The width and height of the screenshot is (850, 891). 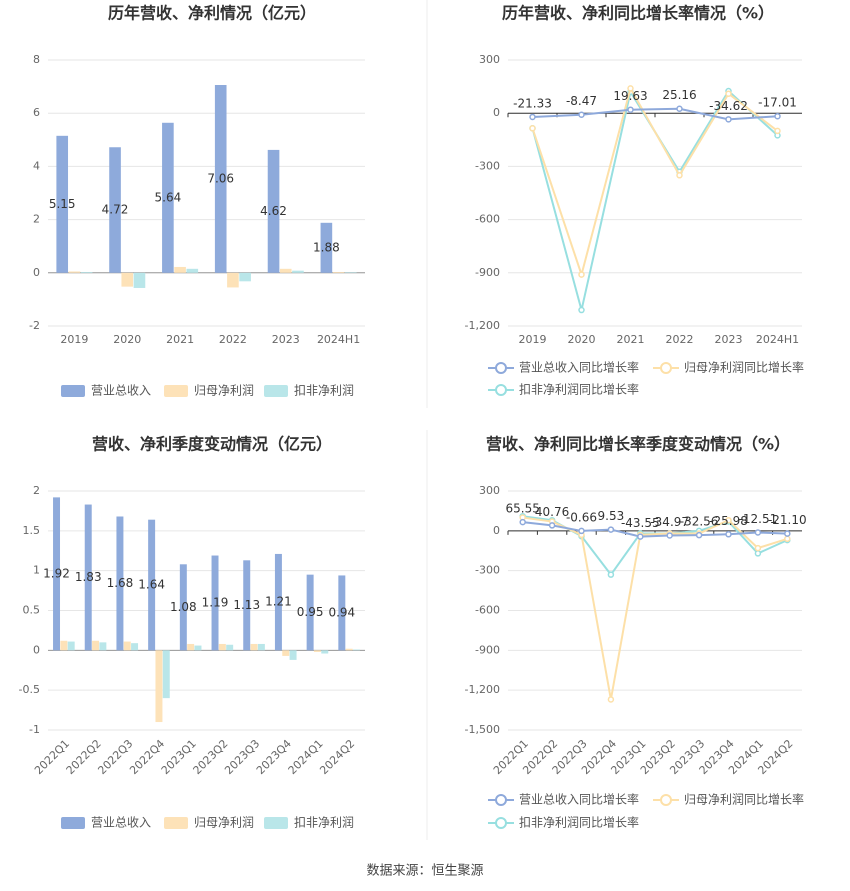 I want to click on y-tick-label: 4, so click(x=36, y=165).